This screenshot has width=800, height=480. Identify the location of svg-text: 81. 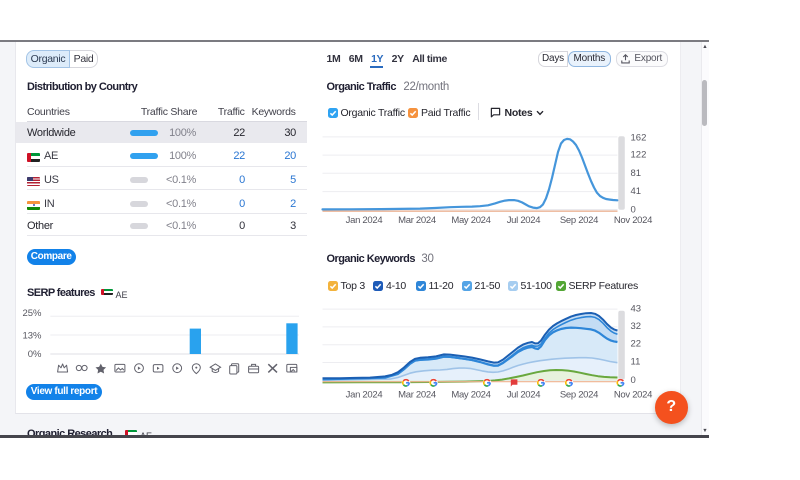
(636, 173).